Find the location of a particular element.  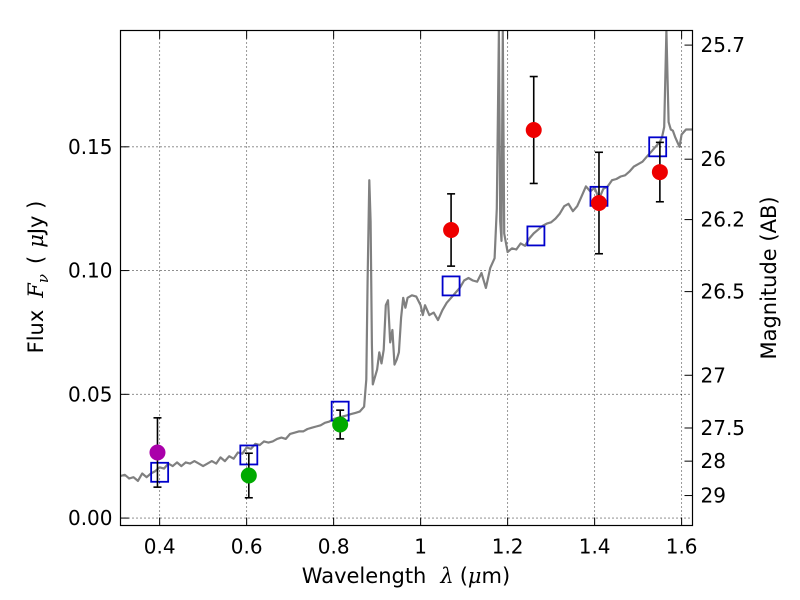

y2-tick-label: 26 is located at coordinates (713, 159).